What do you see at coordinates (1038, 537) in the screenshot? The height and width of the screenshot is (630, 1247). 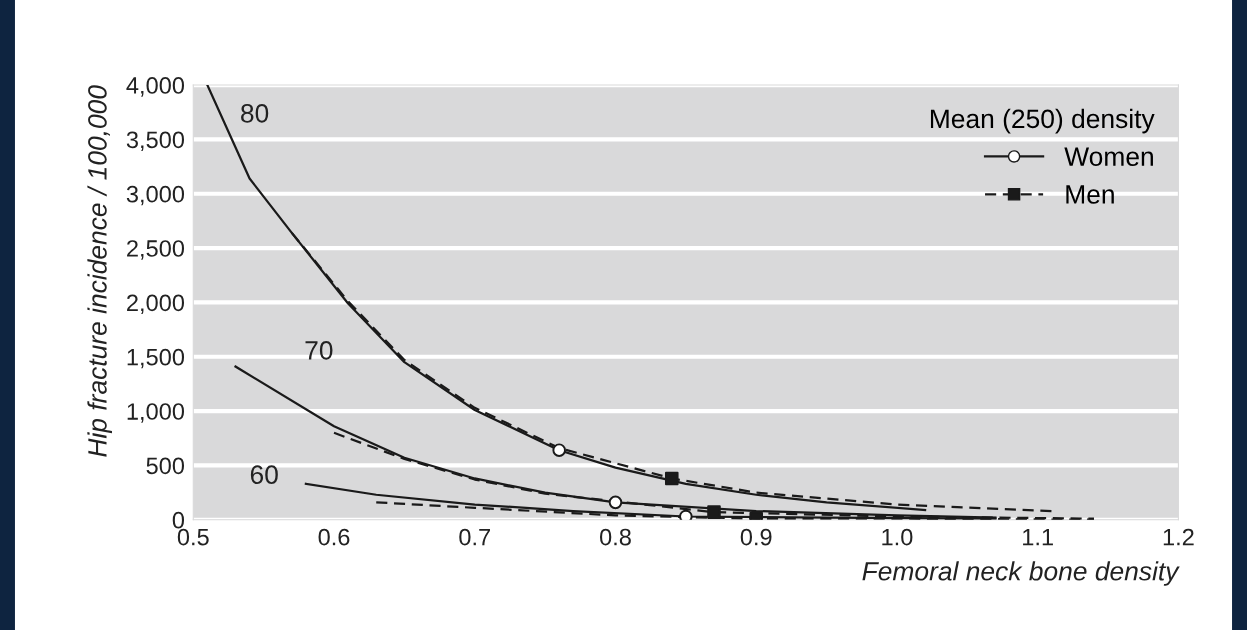 I see `x-tick-label: 1.1` at bounding box center [1038, 537].